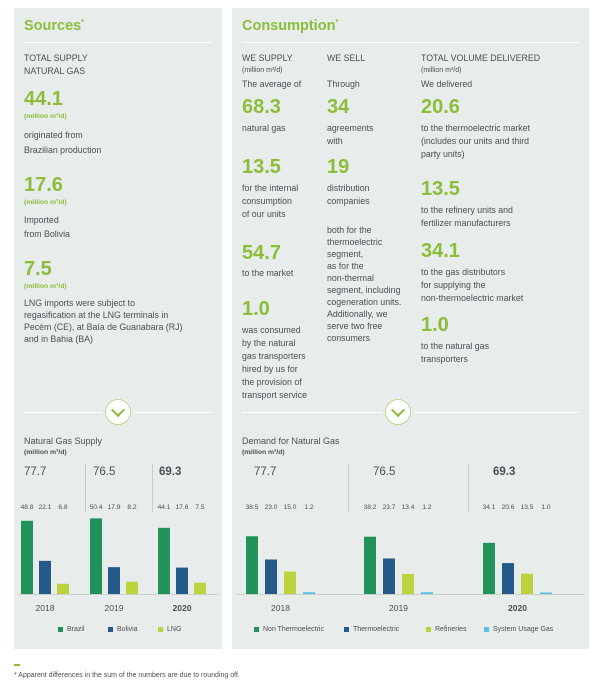 The image size is (602, 697). Describe the element at coordinates (364, 290) in the screenshot. I see `segment-text: segment, including` at that location.